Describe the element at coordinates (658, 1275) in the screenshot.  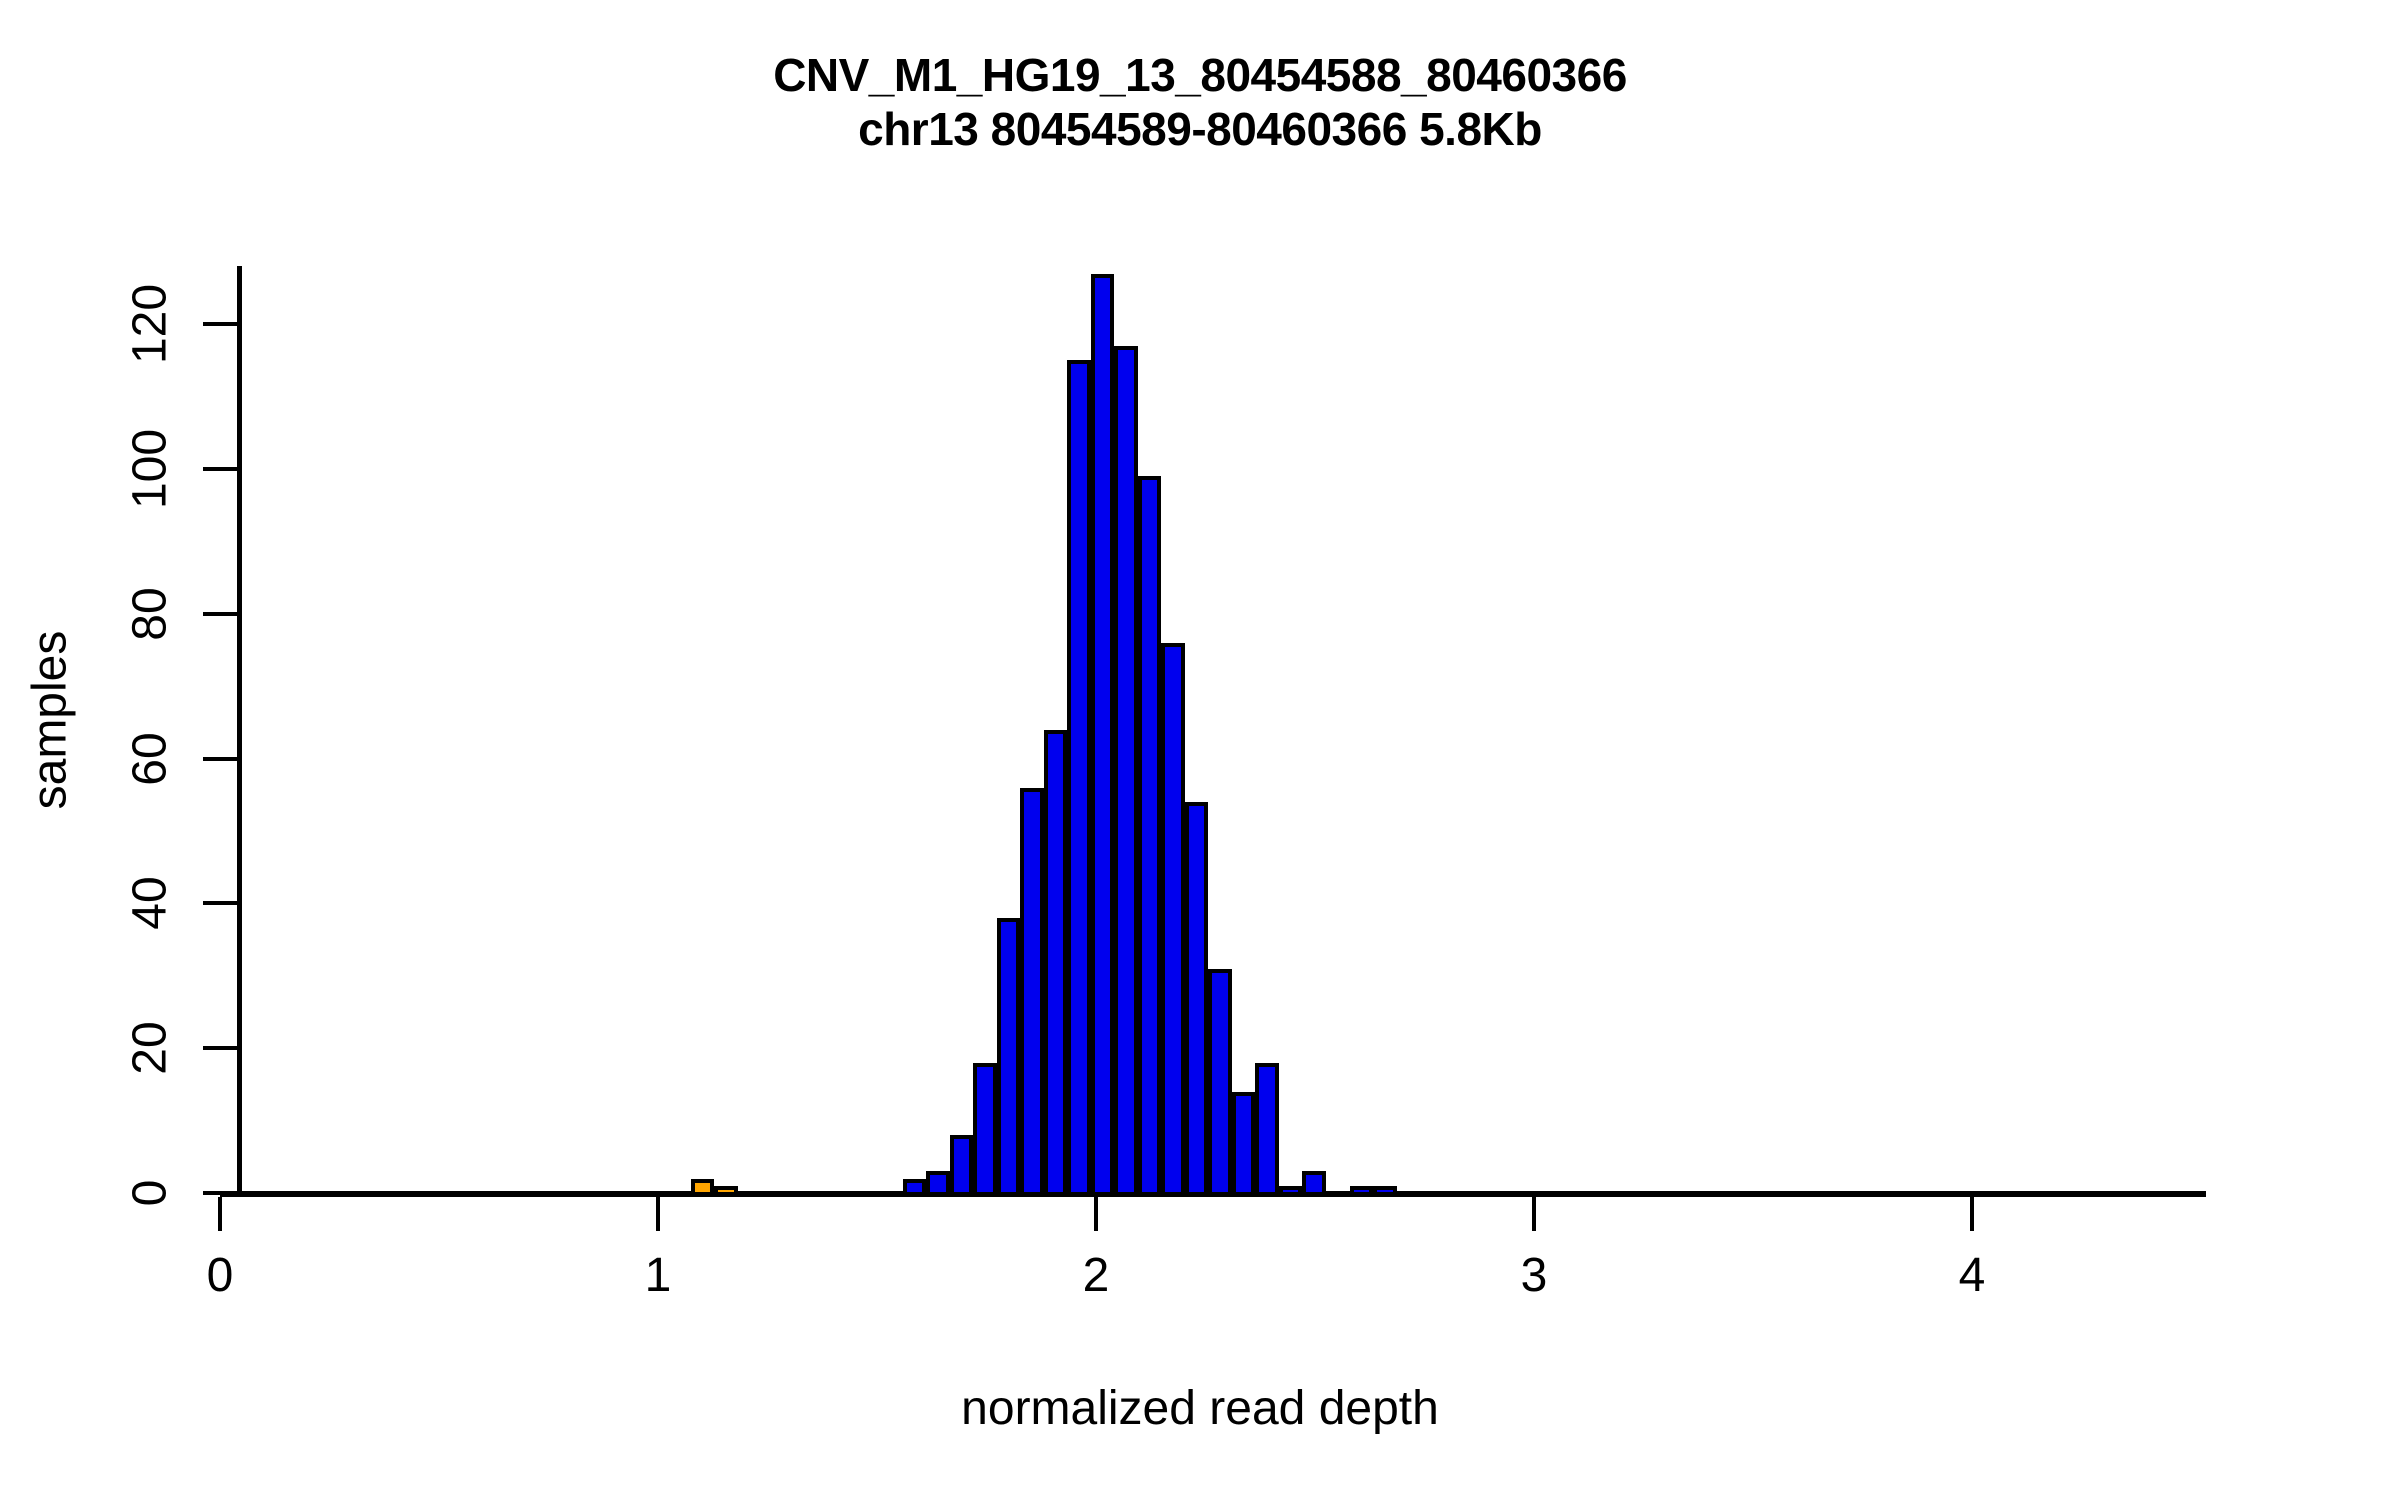
I see `x-axis-tick-label: 1` at that location.